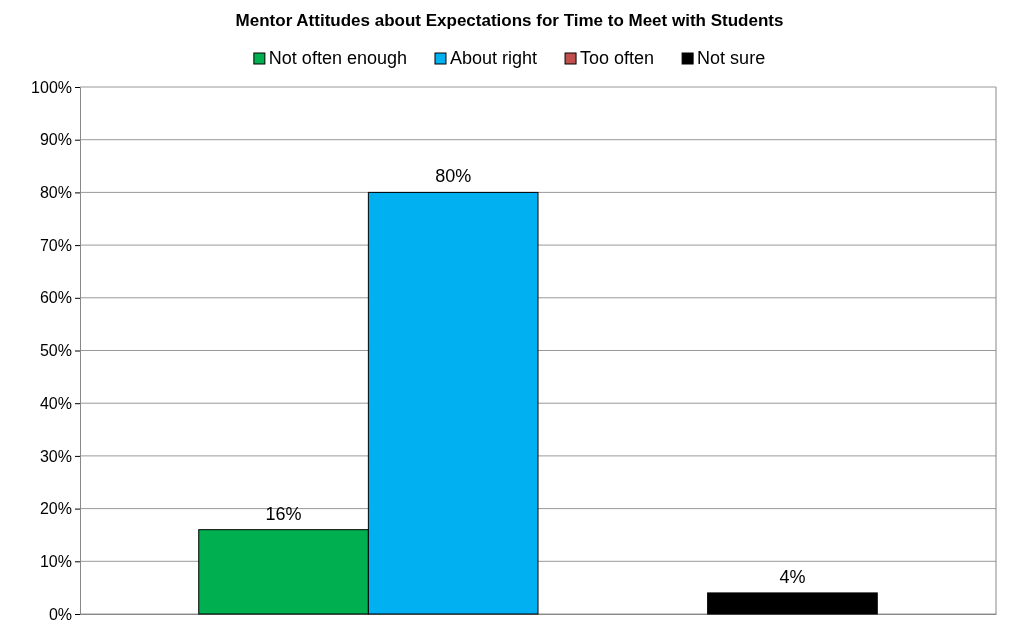 This screenshot has height=634, width=1019. What do you see at coordinates (55, 140) in the screenshot?
I see `y-tick-label: 90%` at bounding box center [55, 140].